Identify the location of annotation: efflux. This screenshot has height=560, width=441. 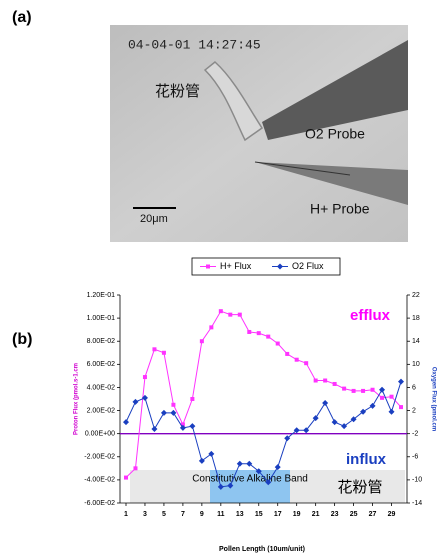
(370, 315).